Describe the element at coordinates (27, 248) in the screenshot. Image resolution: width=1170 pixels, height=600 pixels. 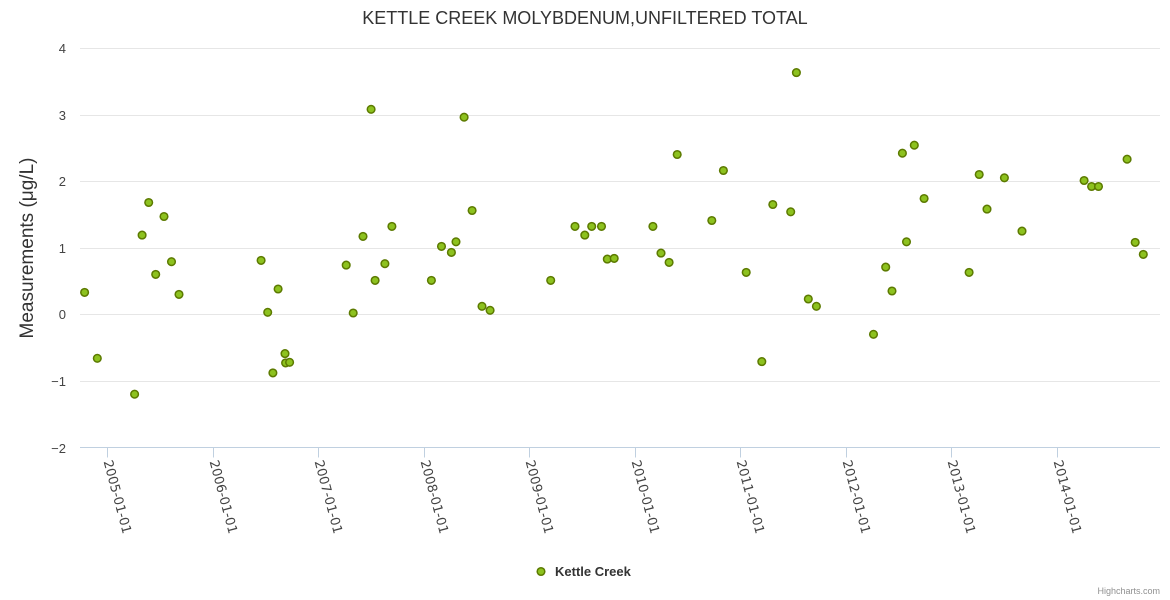
I see `y-axis-label: Measurements (μg/L)` at that location.